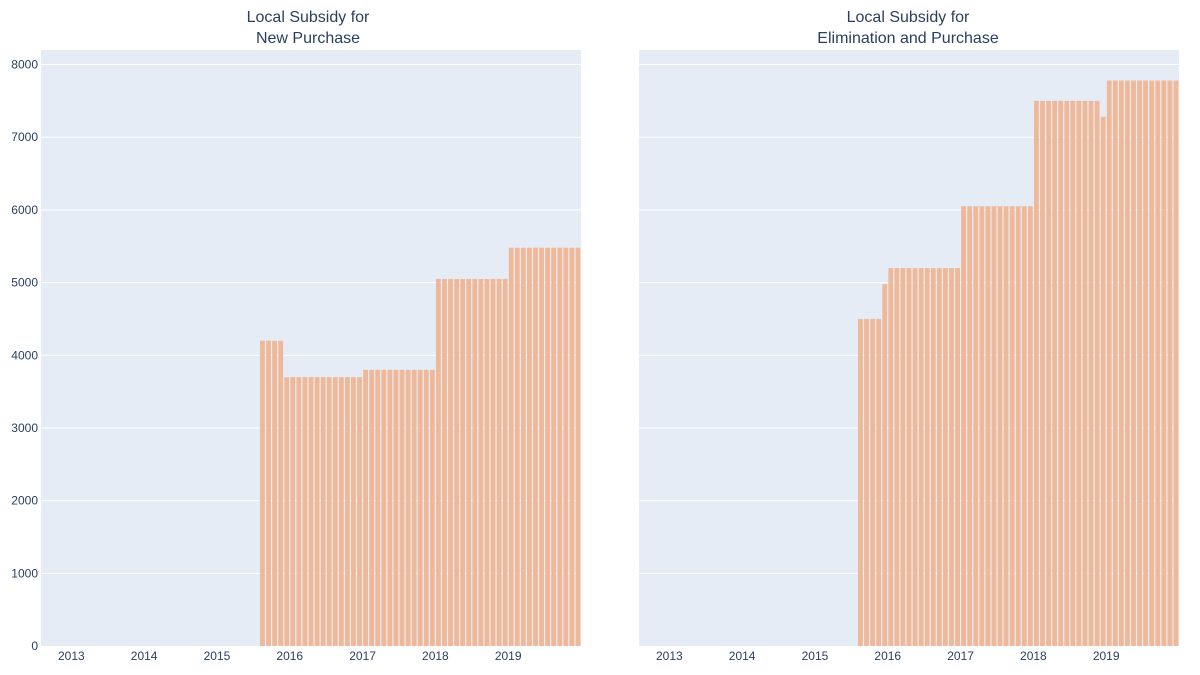 The height and width of the screenshot is (675, 1200). I want to click on y-tick-label: 2000, so click(24, 501).